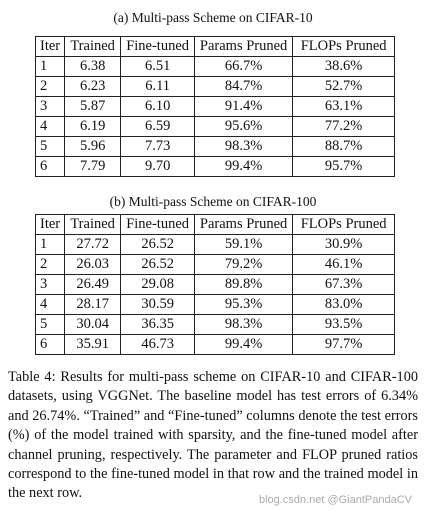  Describe the element at coordinates (244, 126) in the screenshot. I see `table-cell: 95.6%` at that location.